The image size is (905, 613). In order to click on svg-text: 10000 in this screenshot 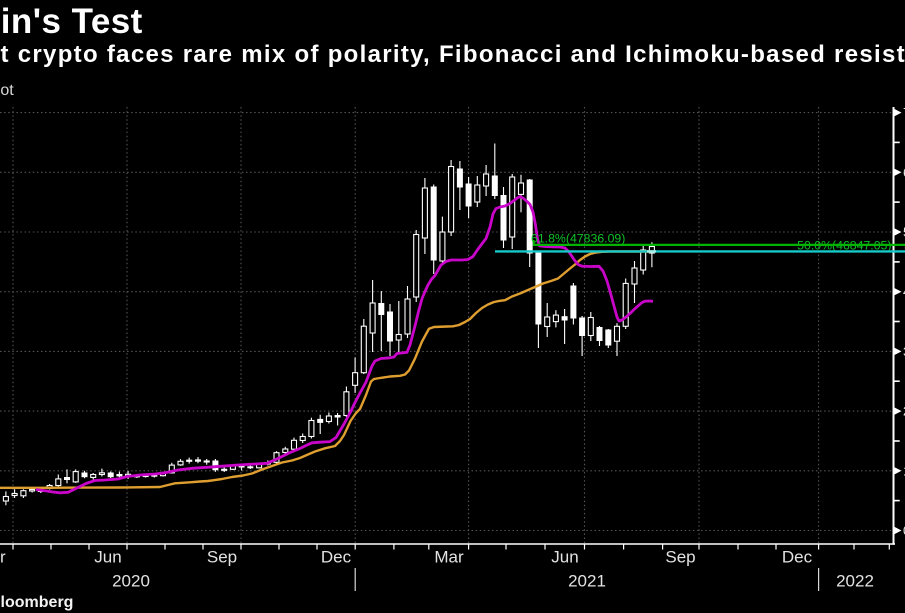, I will do `click(904, 470)`.